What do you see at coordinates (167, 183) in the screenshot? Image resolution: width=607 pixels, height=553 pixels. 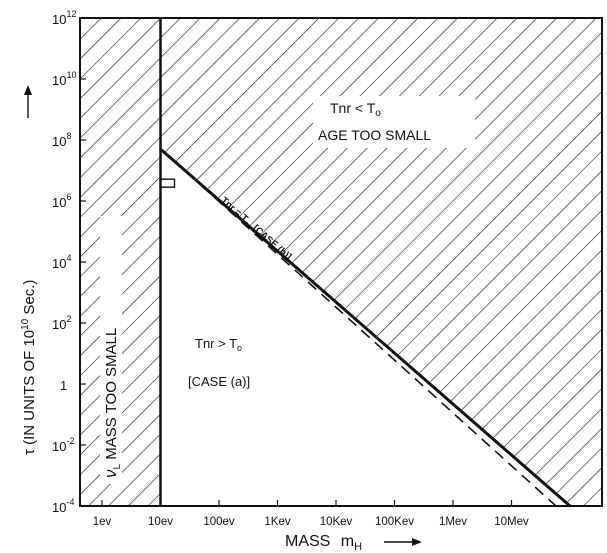 I see `mass-limit-notch` at bounding box center [167, 183].